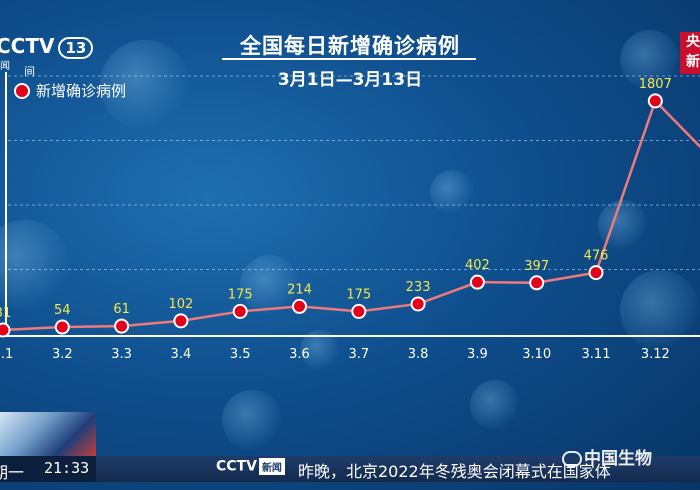 The image size is (700, 490). Describe the element at coordinates (181, 354) in the screenshot. I see `x-tick-label: 3.4` at that location.